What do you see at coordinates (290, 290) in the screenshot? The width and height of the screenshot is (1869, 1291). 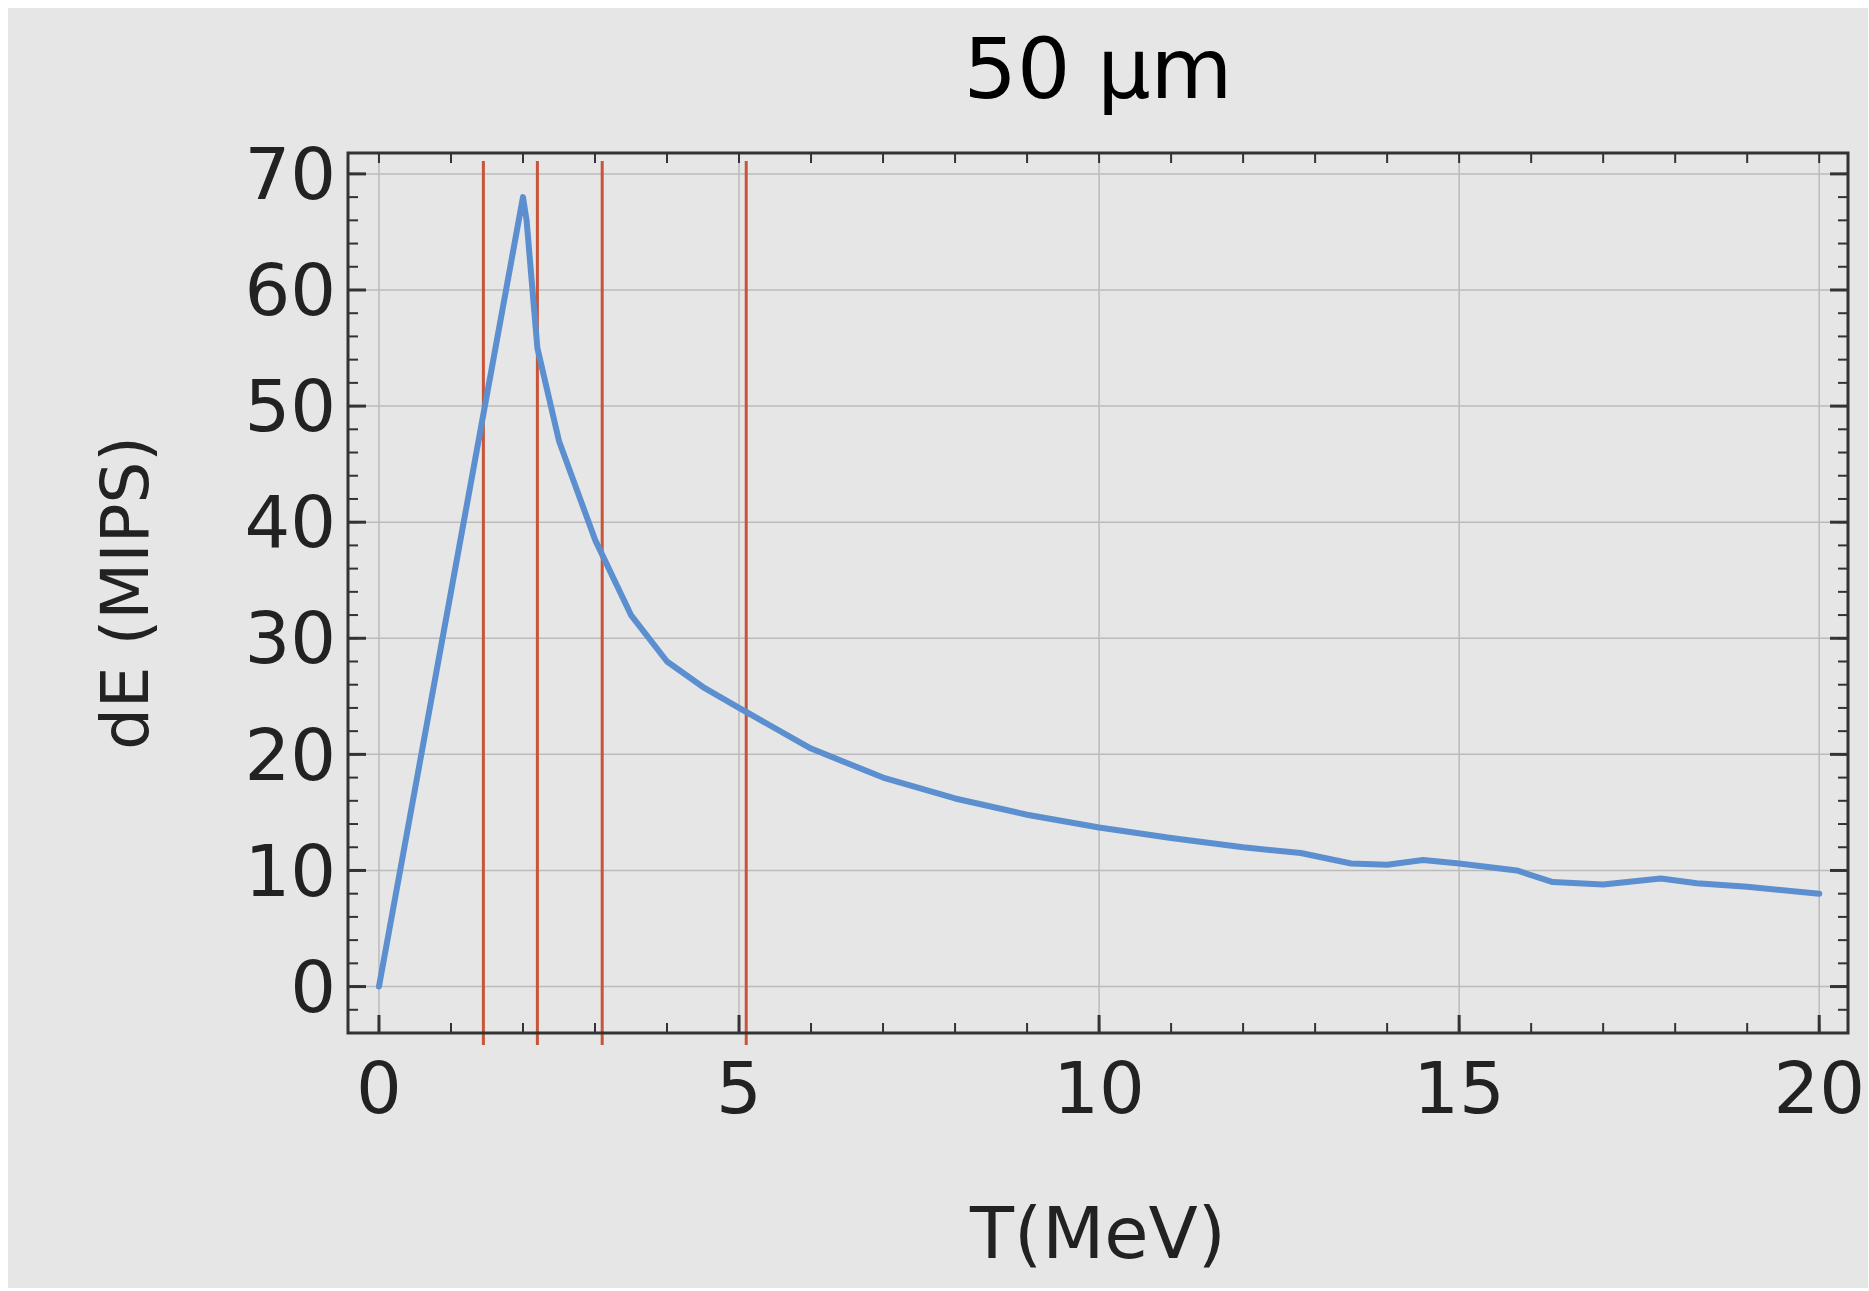 I see `y-tick-label: 60` at bounding box center [290, 290].